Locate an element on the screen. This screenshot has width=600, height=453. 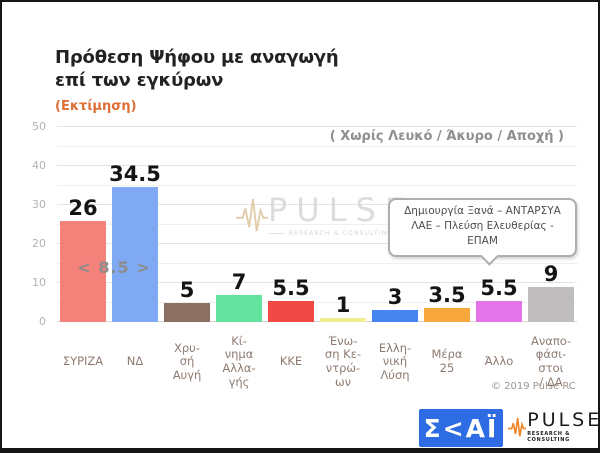
chart-subtitle: (Εκτίμηση) is located at coordinates (96, 106).